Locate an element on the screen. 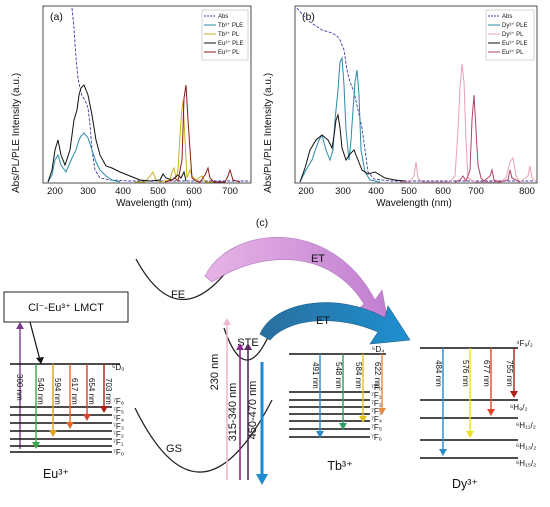  panel-a-x-ticks: 200 300 400 500 600 700 is located at coordinates (142, 191).